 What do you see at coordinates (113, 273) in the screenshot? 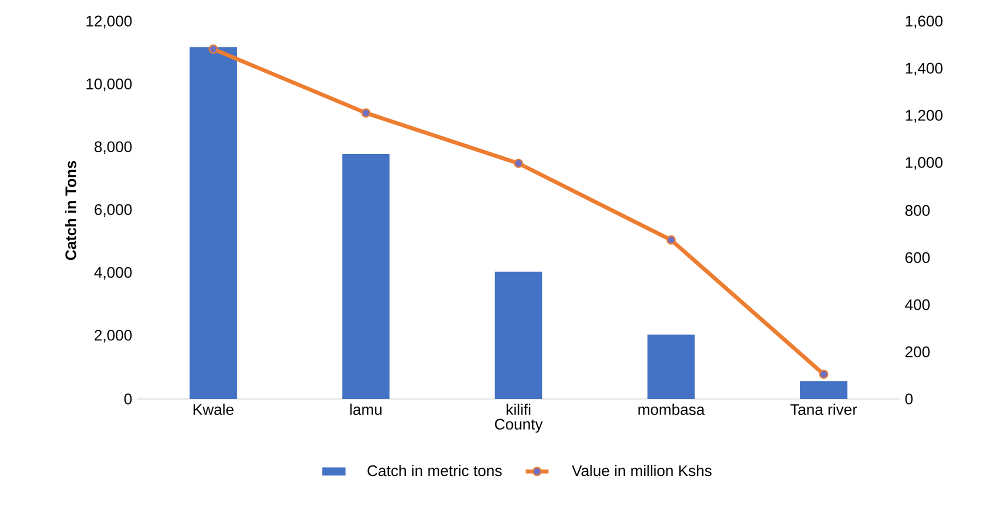
I see `y-tick-label: 4,000` at bounding box center [113, 273].